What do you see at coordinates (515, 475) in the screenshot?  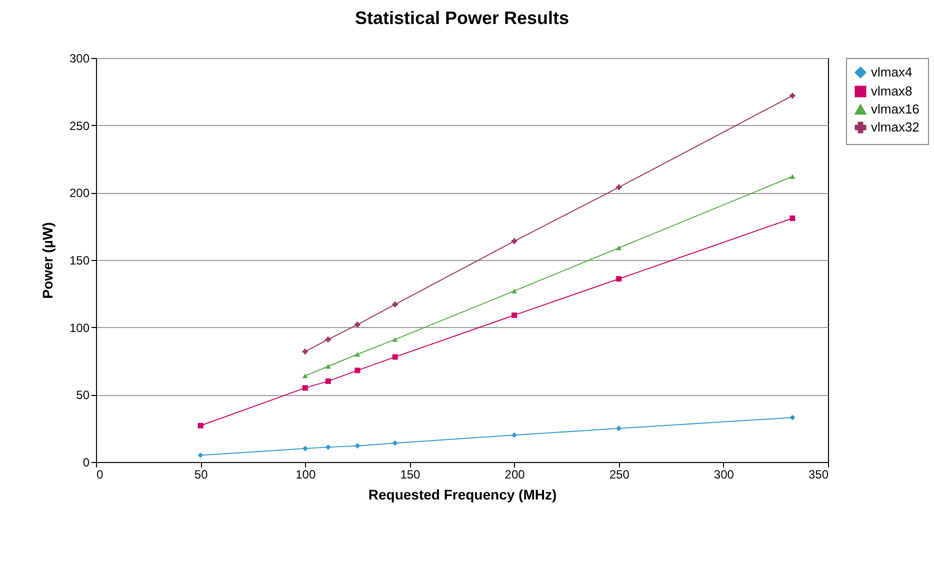 I see `x-tick-label: 200` at bounding box center [515, 475].